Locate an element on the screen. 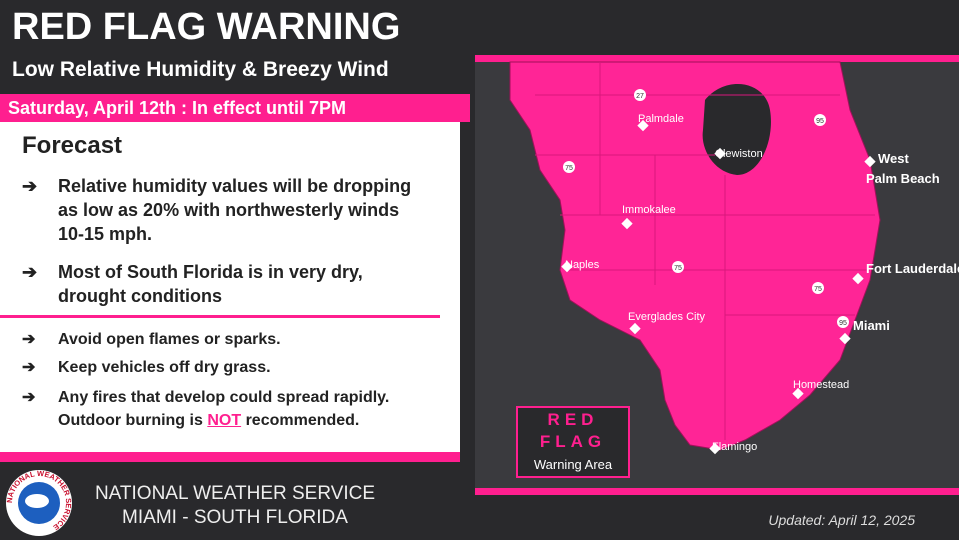 Image resolution: width=959 pixels, height=540 pixels. city-label: Flamingo is located at coordinates (734, 447).